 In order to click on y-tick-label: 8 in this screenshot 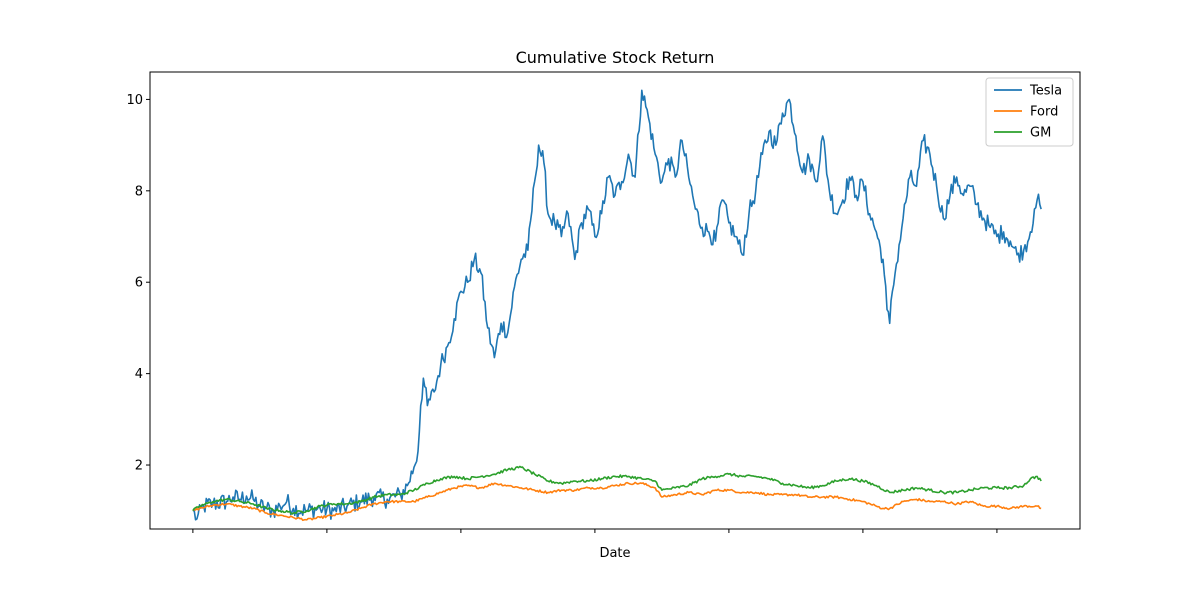, I will do `click(139, 191)`.